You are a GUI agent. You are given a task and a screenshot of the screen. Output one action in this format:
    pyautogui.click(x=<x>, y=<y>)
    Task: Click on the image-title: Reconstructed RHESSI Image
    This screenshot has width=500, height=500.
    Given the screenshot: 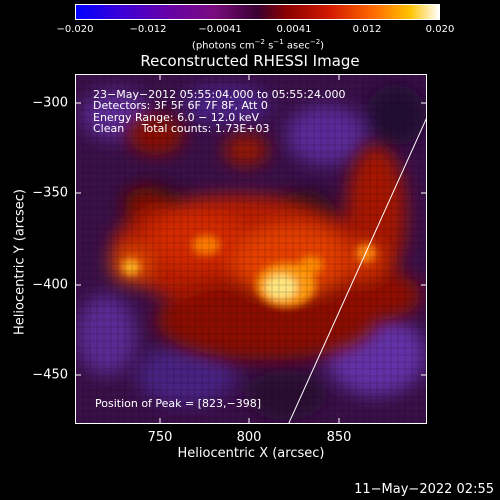 What is the action you would take?
    pyautogui.click(x=250, y=61)
    